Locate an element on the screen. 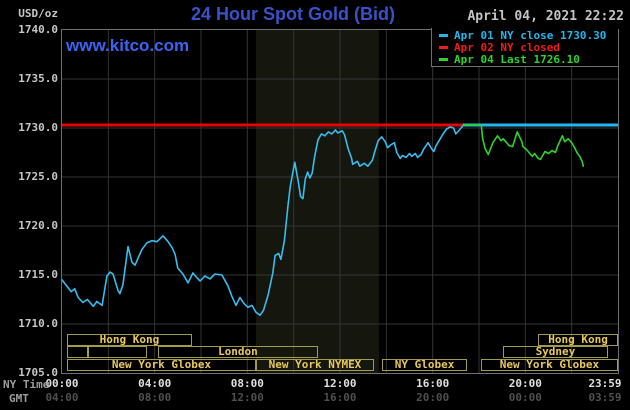 The height and width of the screenshot is (410, 630). y-tick-label: 1705.0 is located at coordinates (38, 372).